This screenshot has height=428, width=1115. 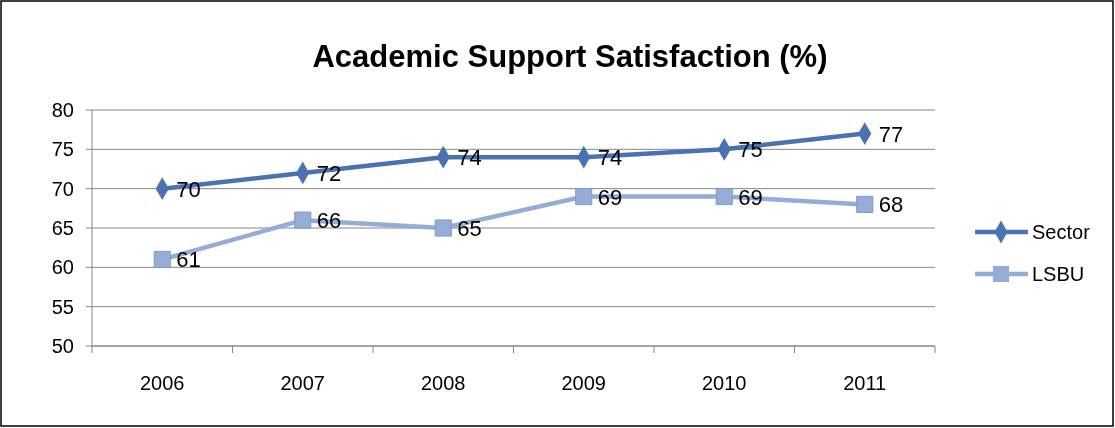 What do you see at coordinates (891, 205) in the screenshot?
I see `data-label: 68` at bounding box center [891, 205].